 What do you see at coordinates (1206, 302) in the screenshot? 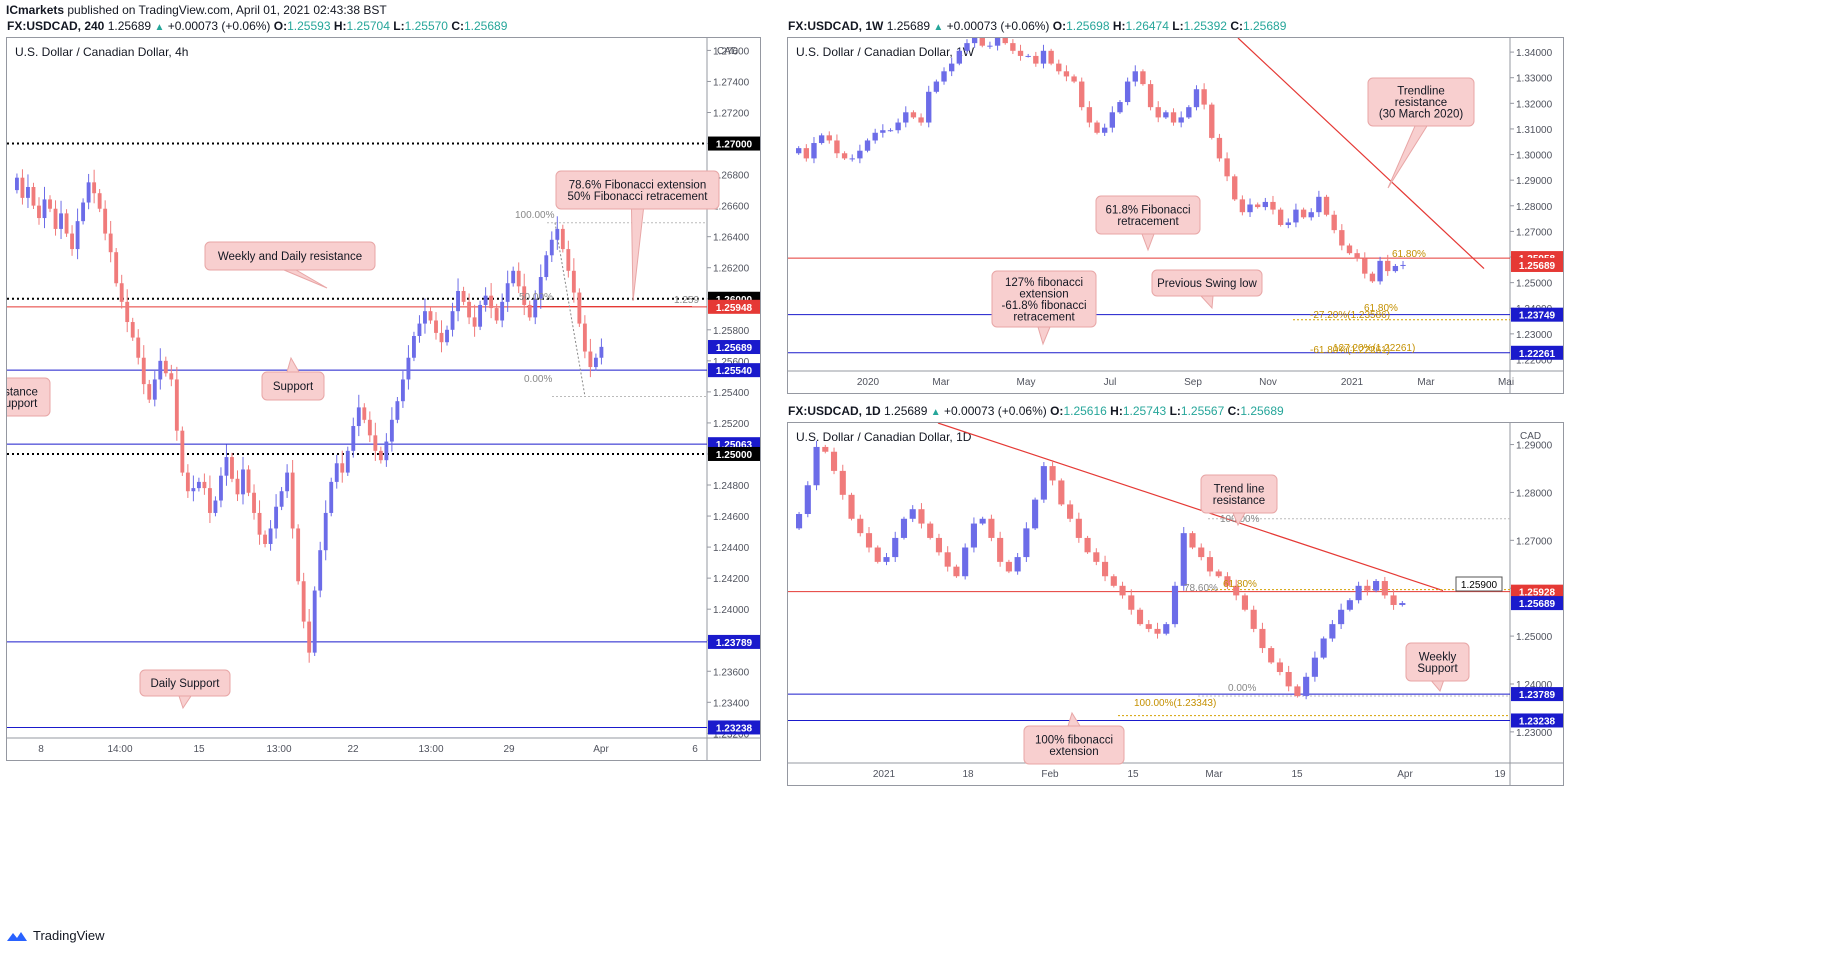
I see `callout-pointer` at bounding box center [1206, 302].